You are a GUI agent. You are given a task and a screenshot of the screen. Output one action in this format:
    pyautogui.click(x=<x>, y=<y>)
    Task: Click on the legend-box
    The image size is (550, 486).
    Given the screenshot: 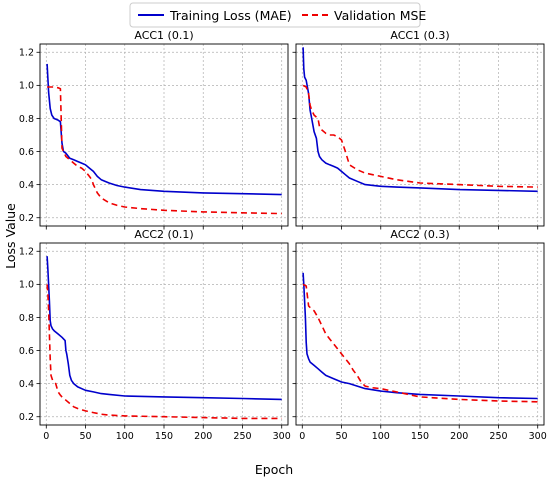 What is the action you would take?
    pyautogui.click(x=275, y=15)
    